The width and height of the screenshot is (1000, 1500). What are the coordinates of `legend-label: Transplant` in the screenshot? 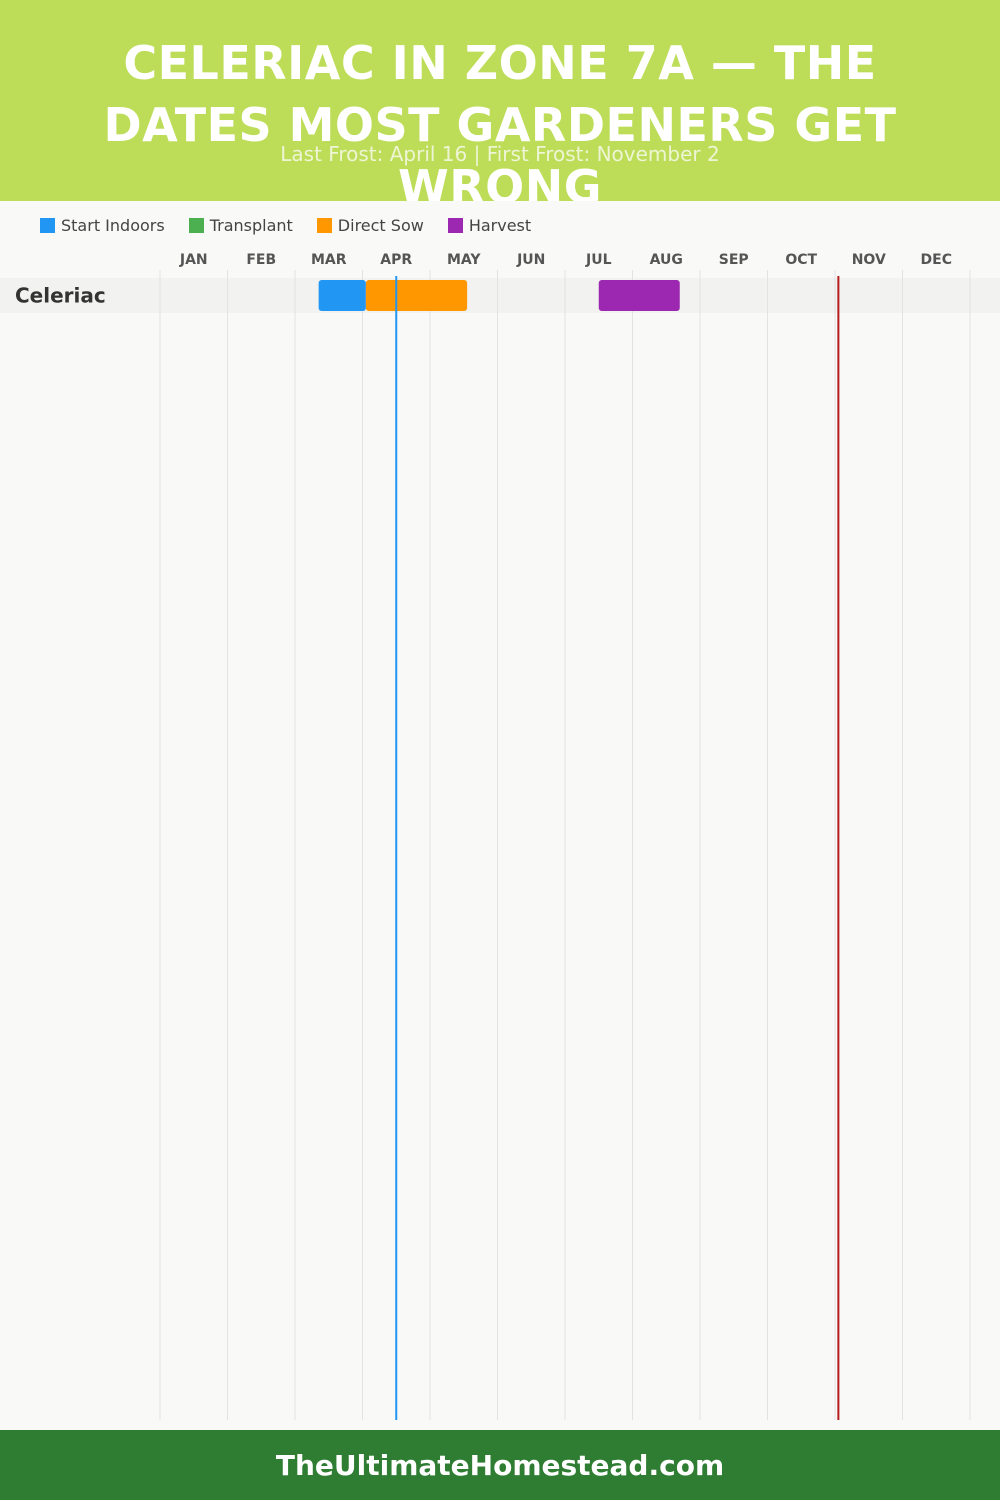 It's located at (251, 225).